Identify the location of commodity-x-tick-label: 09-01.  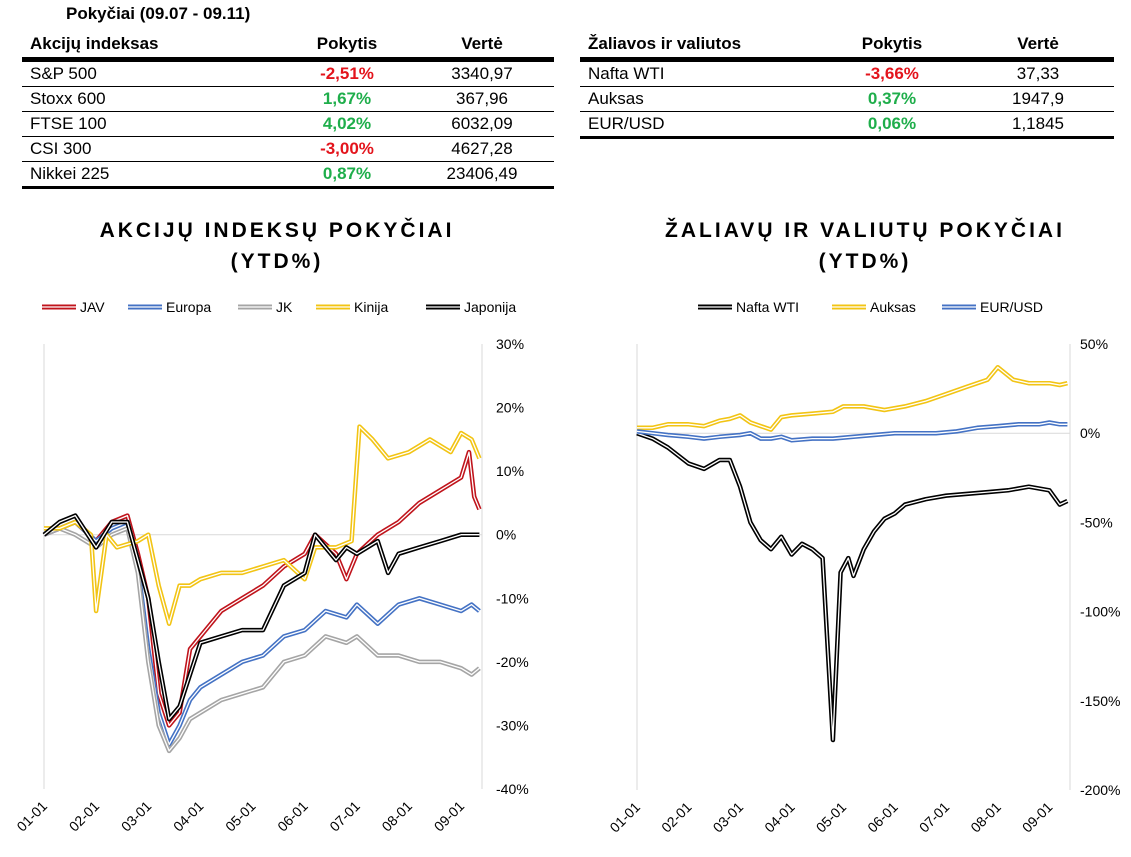
(1037, 817).